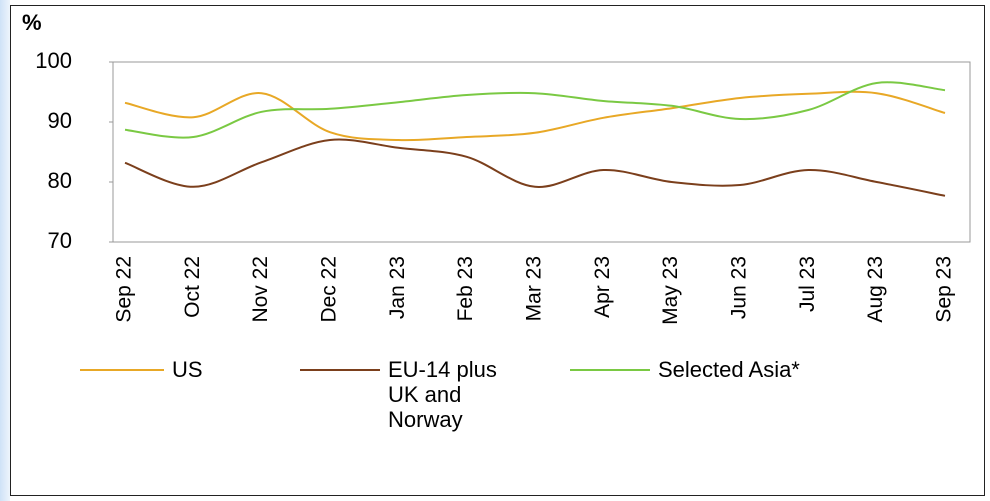 This screenshot has width=990, height=501. Describe the element at coordinates (192, 287) in the screenshot. I see `x-tick-label: Oct 22` at that location.